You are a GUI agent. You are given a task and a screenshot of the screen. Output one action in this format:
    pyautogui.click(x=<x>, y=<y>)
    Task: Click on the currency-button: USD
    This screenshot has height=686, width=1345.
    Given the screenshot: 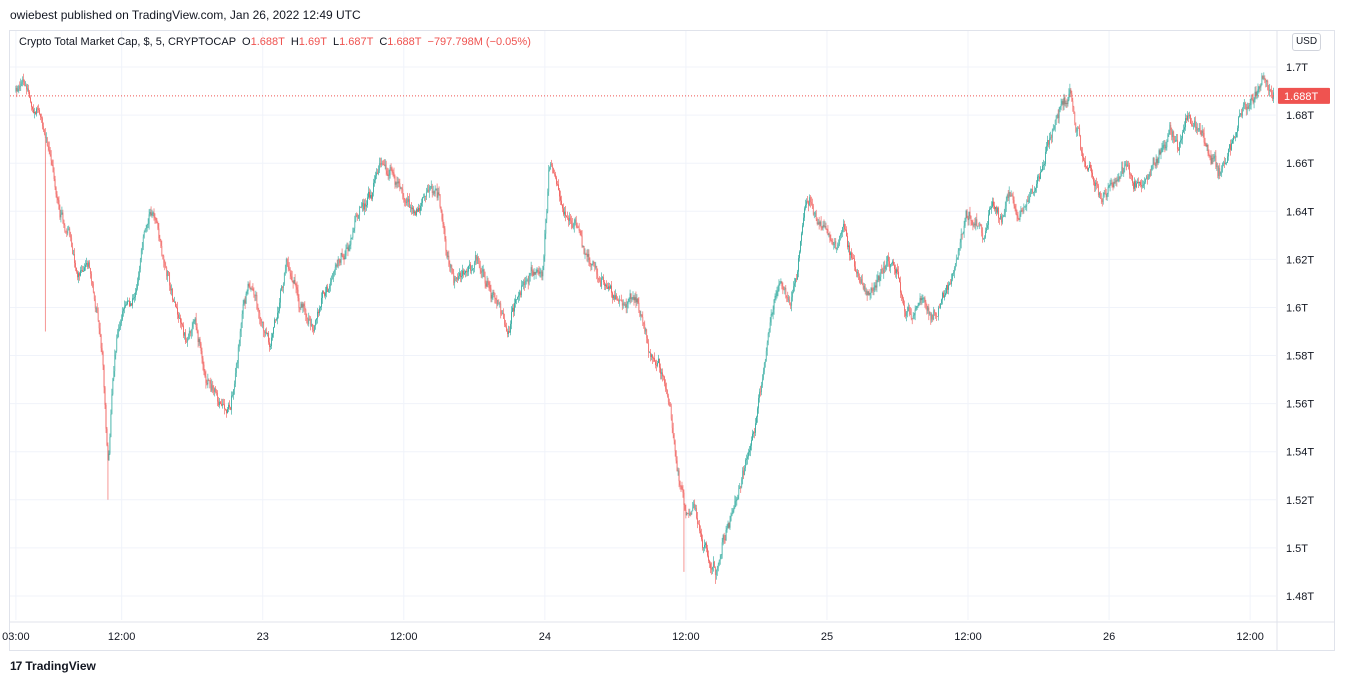 What is the action you would take?
    pyautogui.click(x=1306, y=42)
    